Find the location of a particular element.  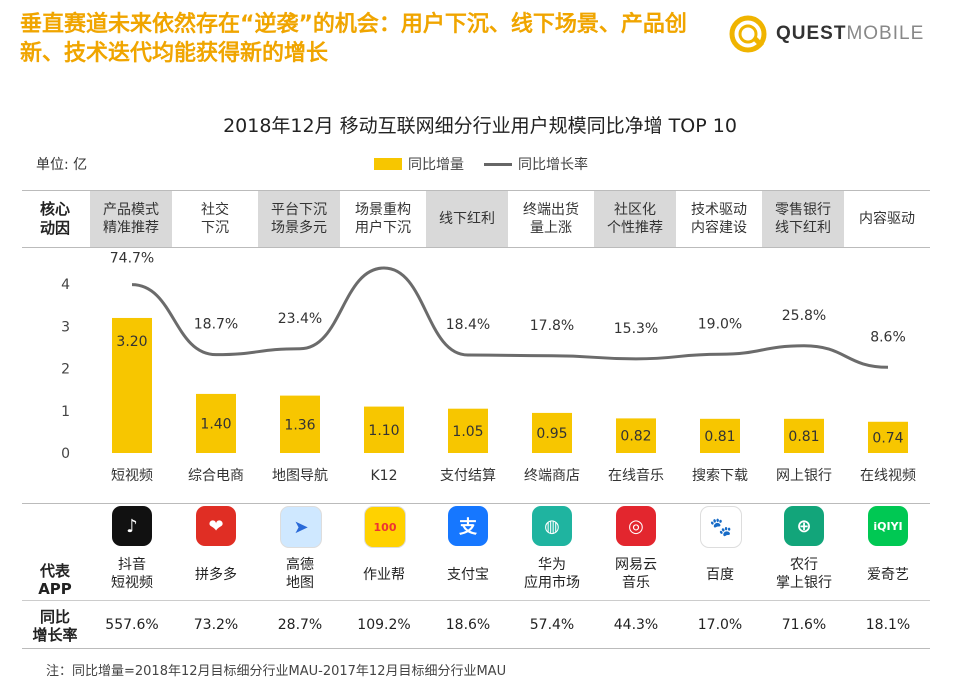

driver-cell: 平台下沉 场景多元 is located at coordinates (299, 219).